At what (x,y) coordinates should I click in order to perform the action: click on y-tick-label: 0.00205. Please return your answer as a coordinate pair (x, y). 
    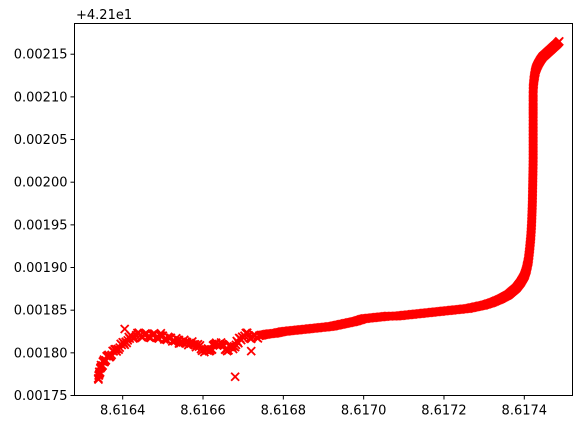
    Looking at the image, I should click on (41, 140).